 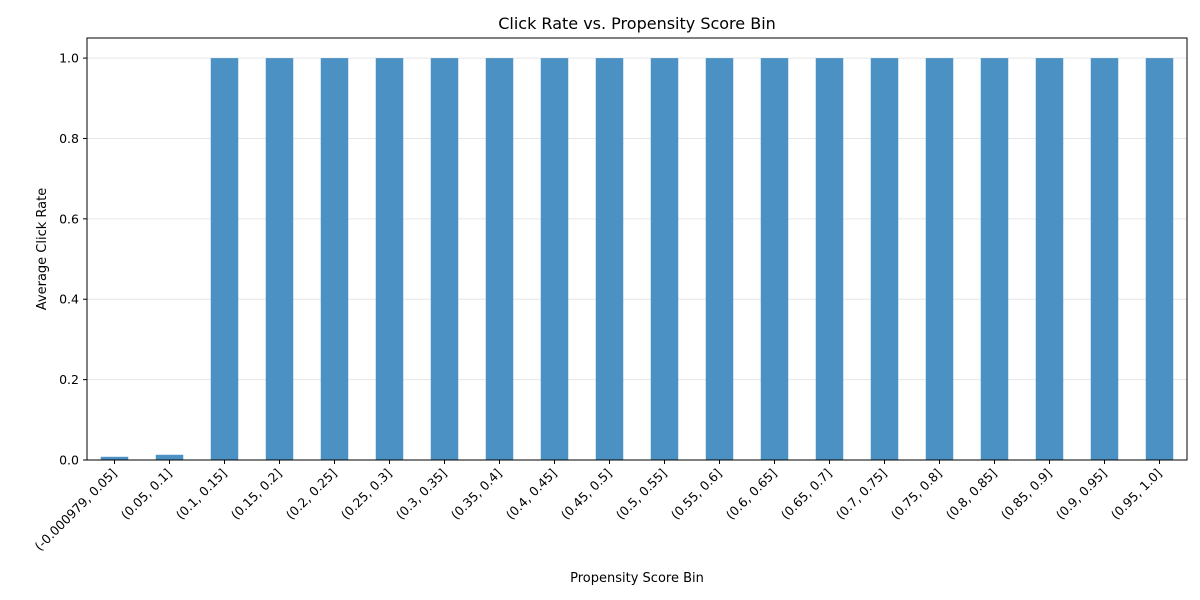 What do you see at coordinates (311, 494) in the screenshot?
I see `x-tick-label: (0.2, 0.25]` at bounding box center [311, 494].